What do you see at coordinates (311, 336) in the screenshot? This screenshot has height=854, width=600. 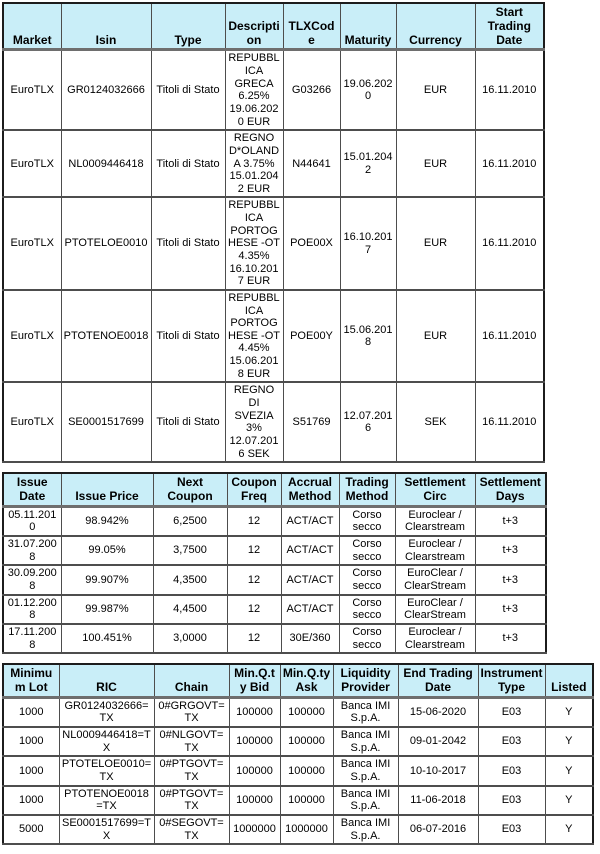 I see `table-cell: POE00Y` at bounding box center [311, 336].